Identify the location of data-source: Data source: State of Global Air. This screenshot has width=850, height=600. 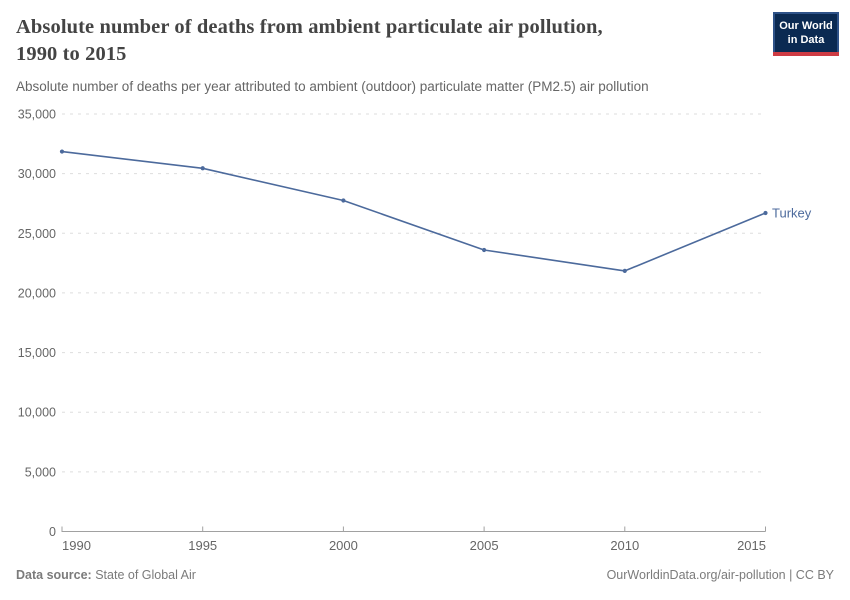
(106, 575).